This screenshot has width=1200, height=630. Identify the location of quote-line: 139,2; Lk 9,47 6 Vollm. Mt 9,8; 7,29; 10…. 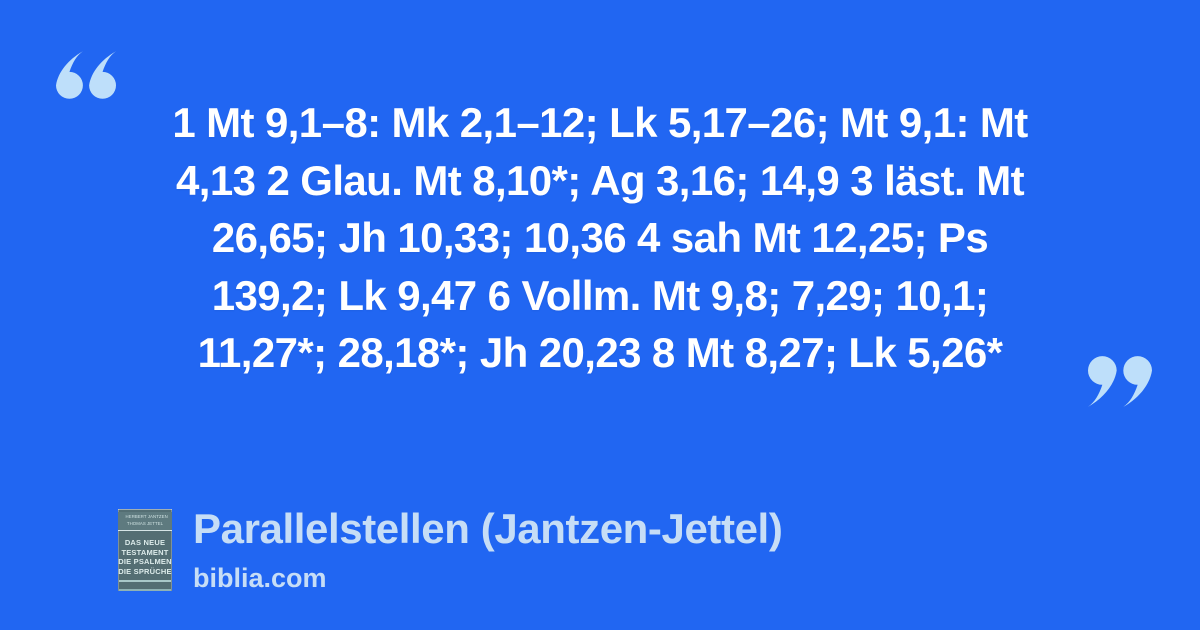
(600, 295).